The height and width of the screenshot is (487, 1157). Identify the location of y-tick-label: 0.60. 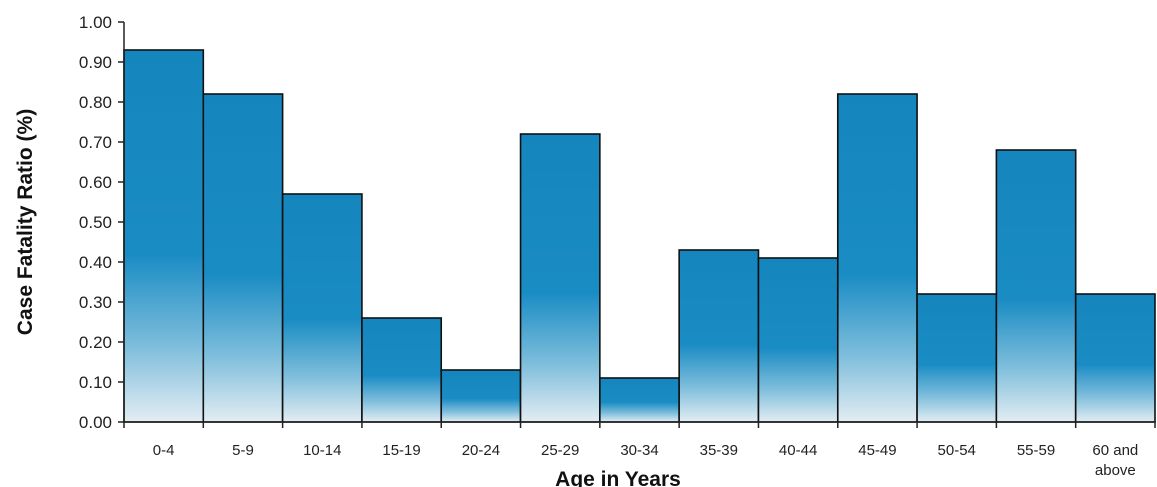
(95, 182).